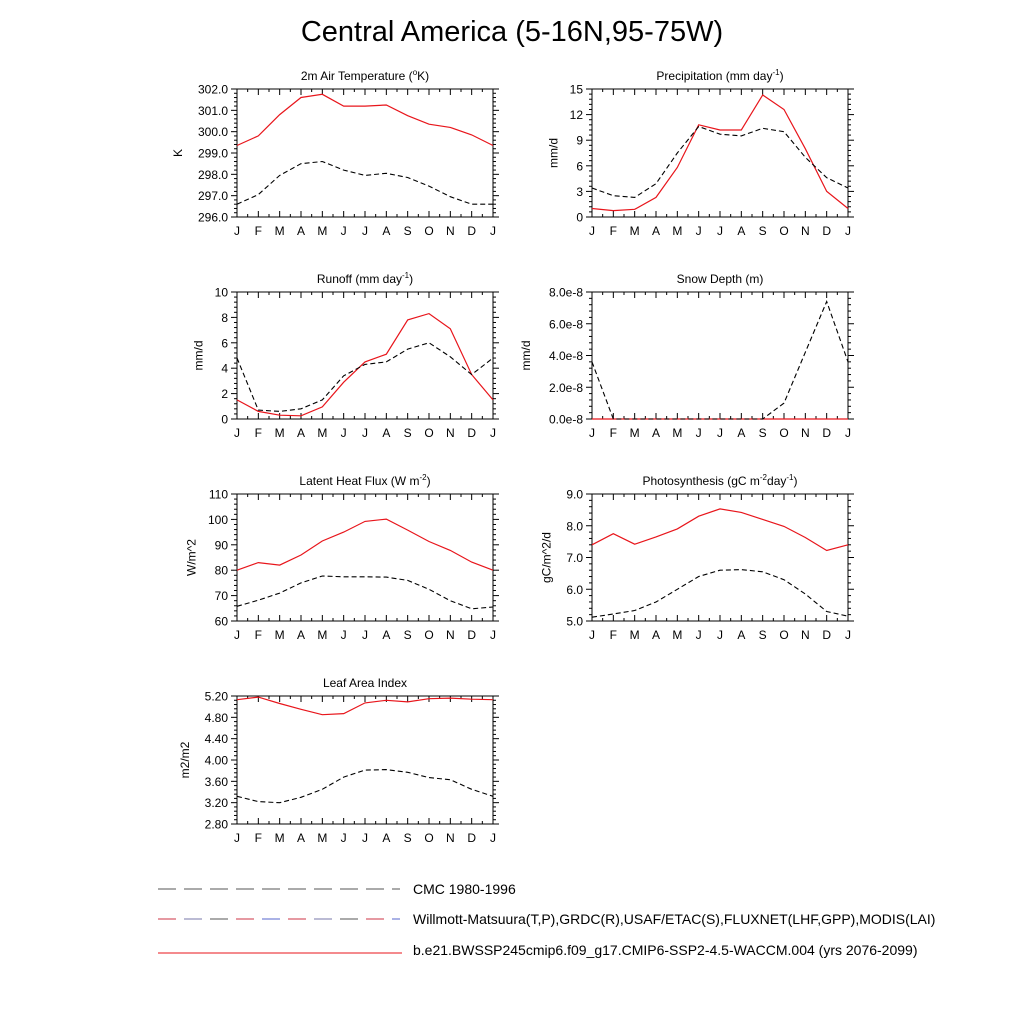 This screenshot has height=1024, width=1024. I want to click on y-tick-label: 301.0, so click(213, 111).